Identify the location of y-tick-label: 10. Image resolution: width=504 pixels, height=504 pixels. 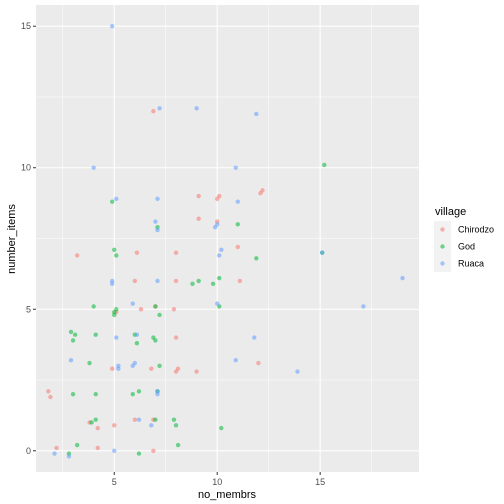
(26, 168).